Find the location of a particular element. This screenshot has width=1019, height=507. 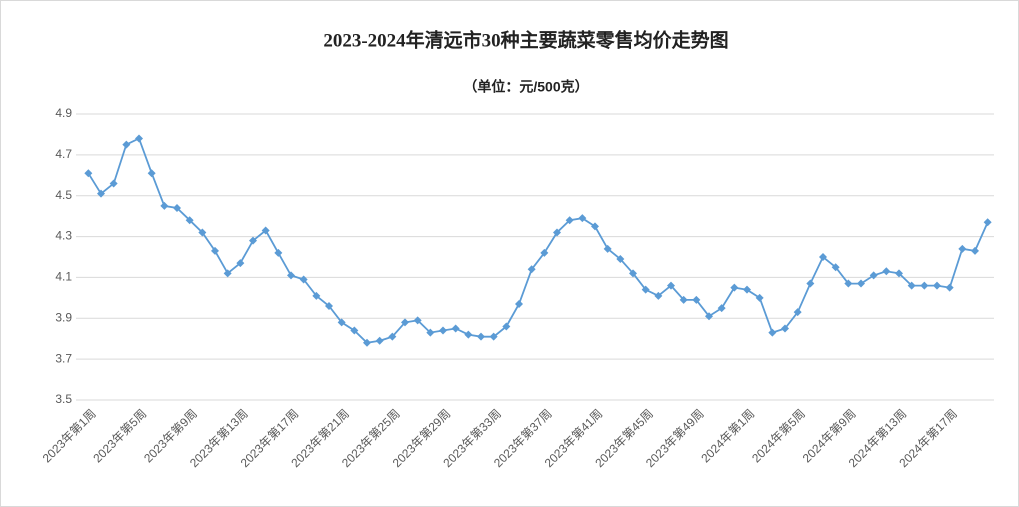

y-tick-label: 4.9 is located at coordinates (63, 113).